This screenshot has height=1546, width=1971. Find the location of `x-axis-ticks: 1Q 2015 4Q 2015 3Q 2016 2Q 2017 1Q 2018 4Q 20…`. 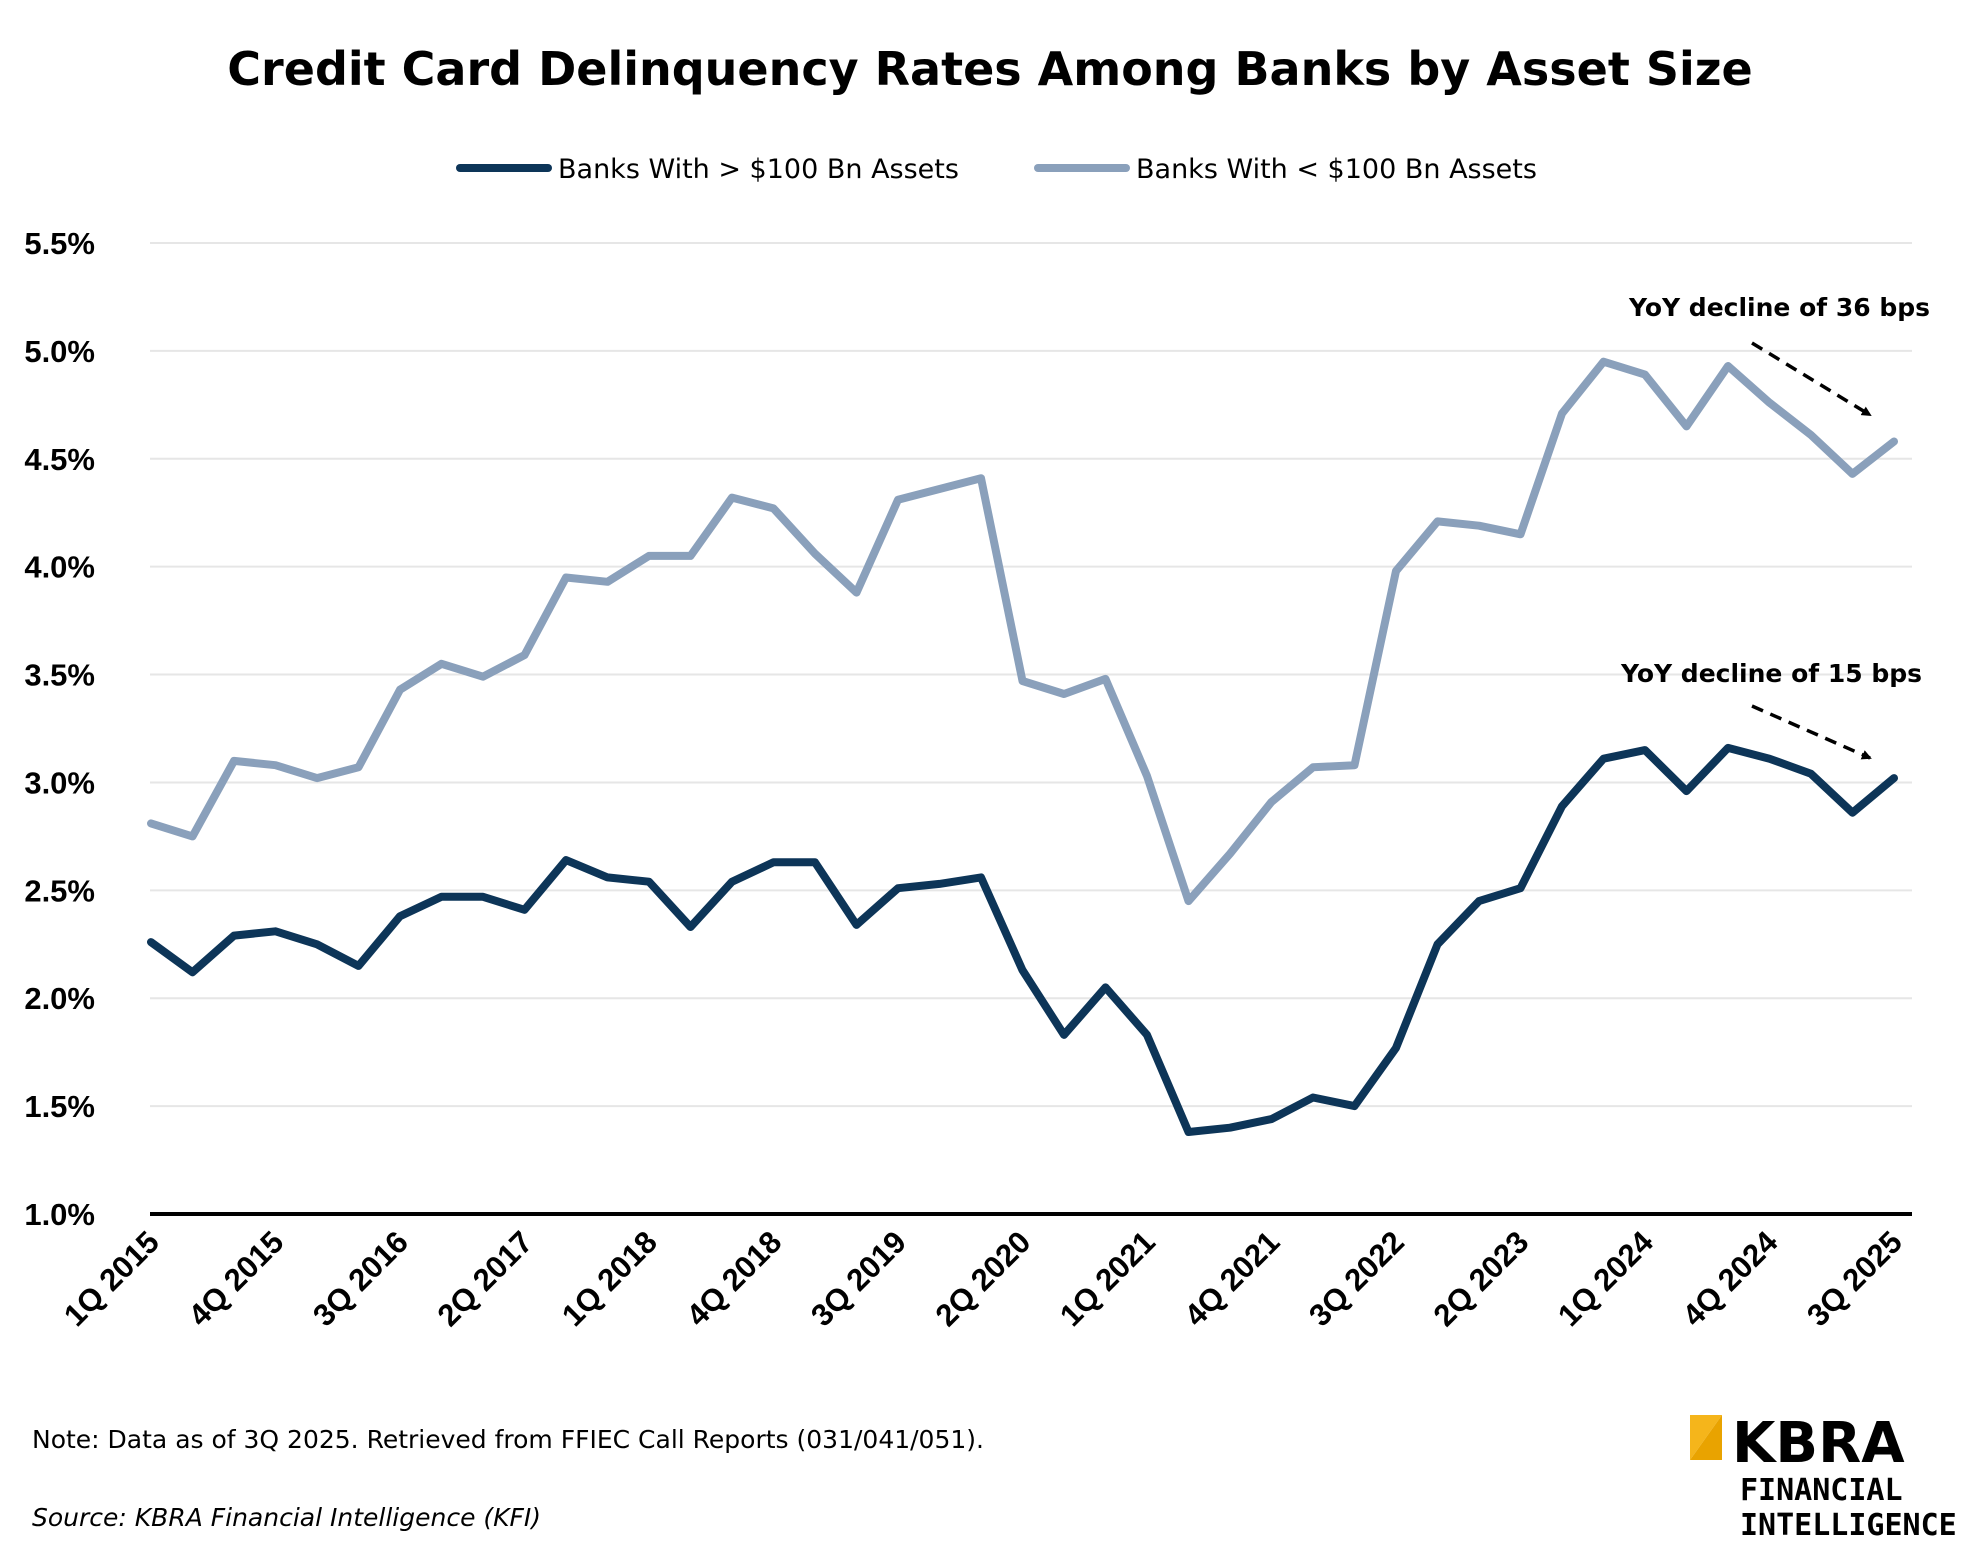

x-axis-ticks: 1Q 2015 4Q 2015 3Q 2016 2Q 2017 1Q 2018 4Q 20… is located at coordinates (983, 1278).